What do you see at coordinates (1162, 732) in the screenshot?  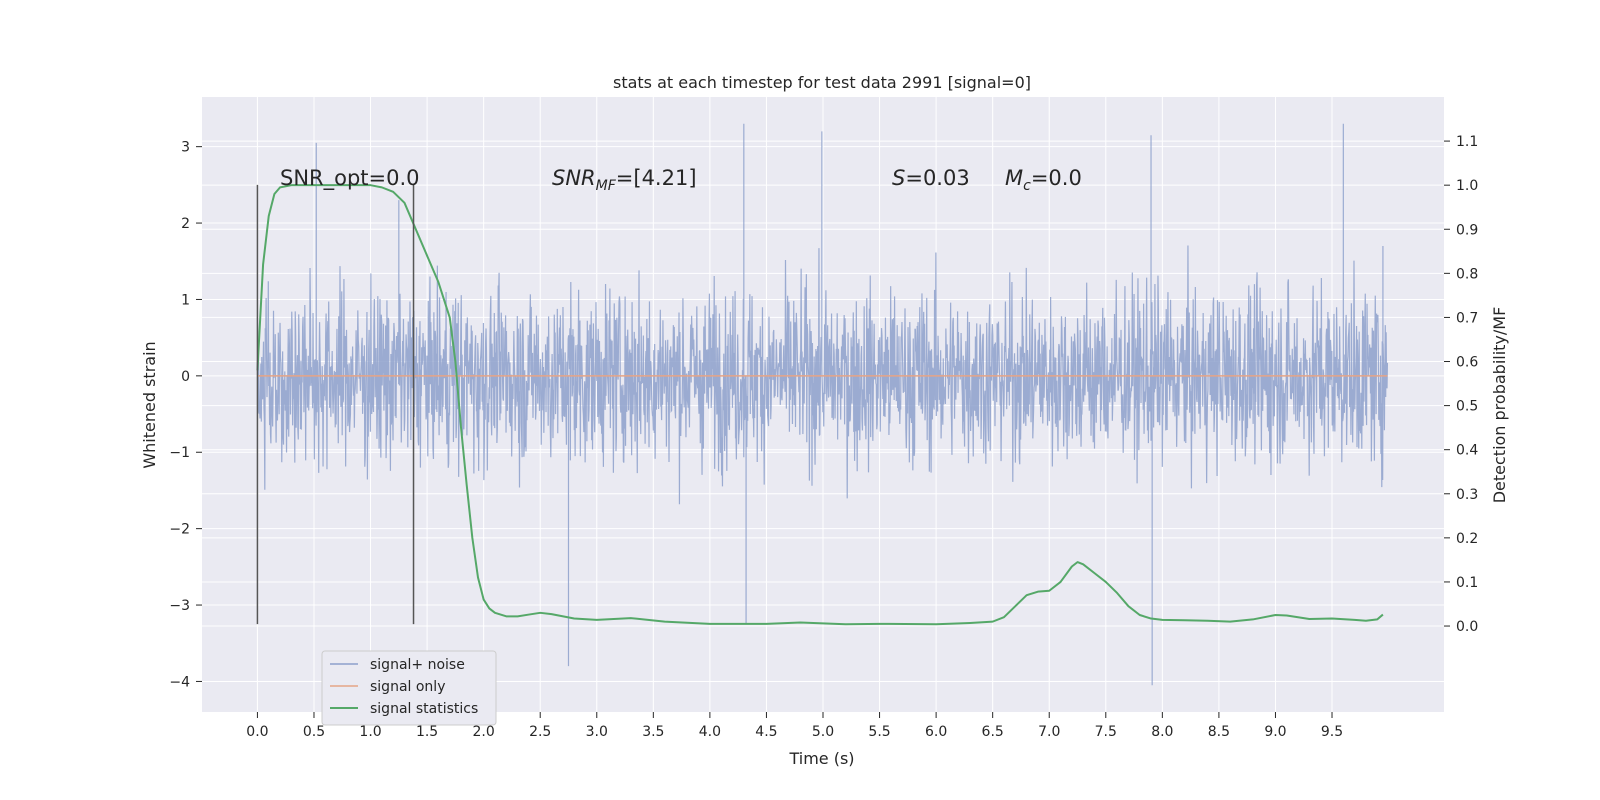 I see `x-tick-label-16: 8.0` at bounding box center [1162, 732].